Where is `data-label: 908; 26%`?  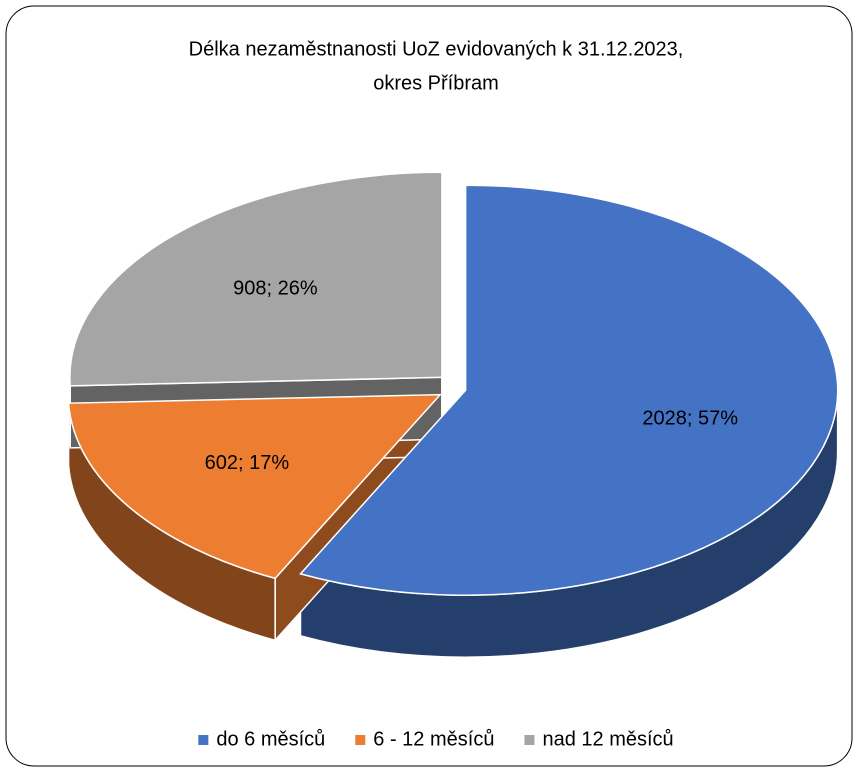 data-label: 908; 26% is located at coordinates (275, 289).